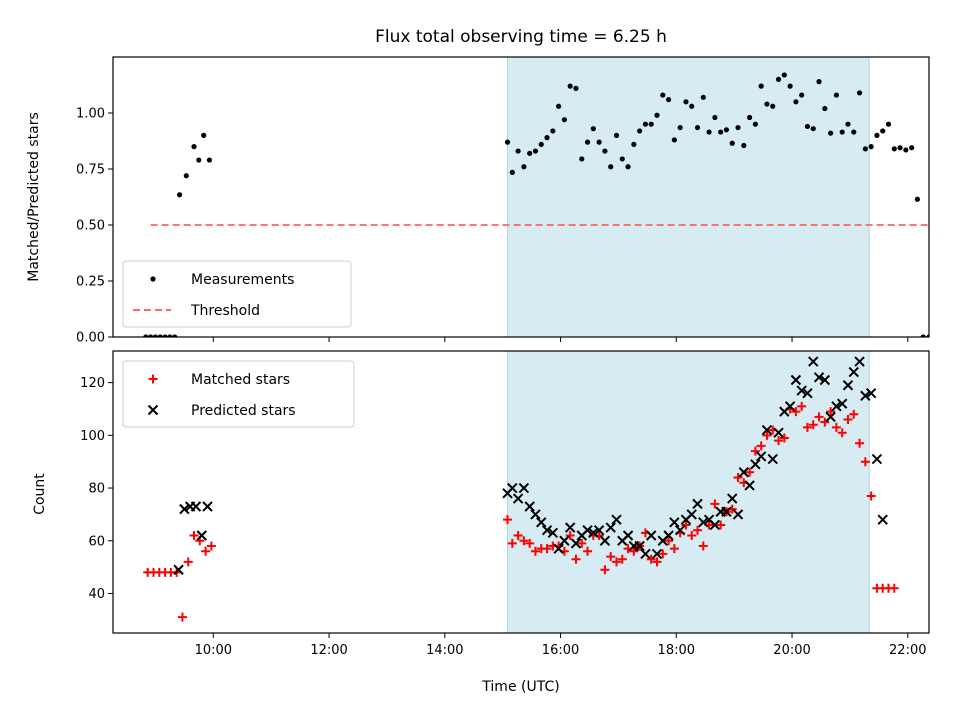 The image size is (960, 720). What do you see at coordinates (90, 170) in the screenshot?
I see `y-tick-label: 0.75` at bounding box center [90, 170].